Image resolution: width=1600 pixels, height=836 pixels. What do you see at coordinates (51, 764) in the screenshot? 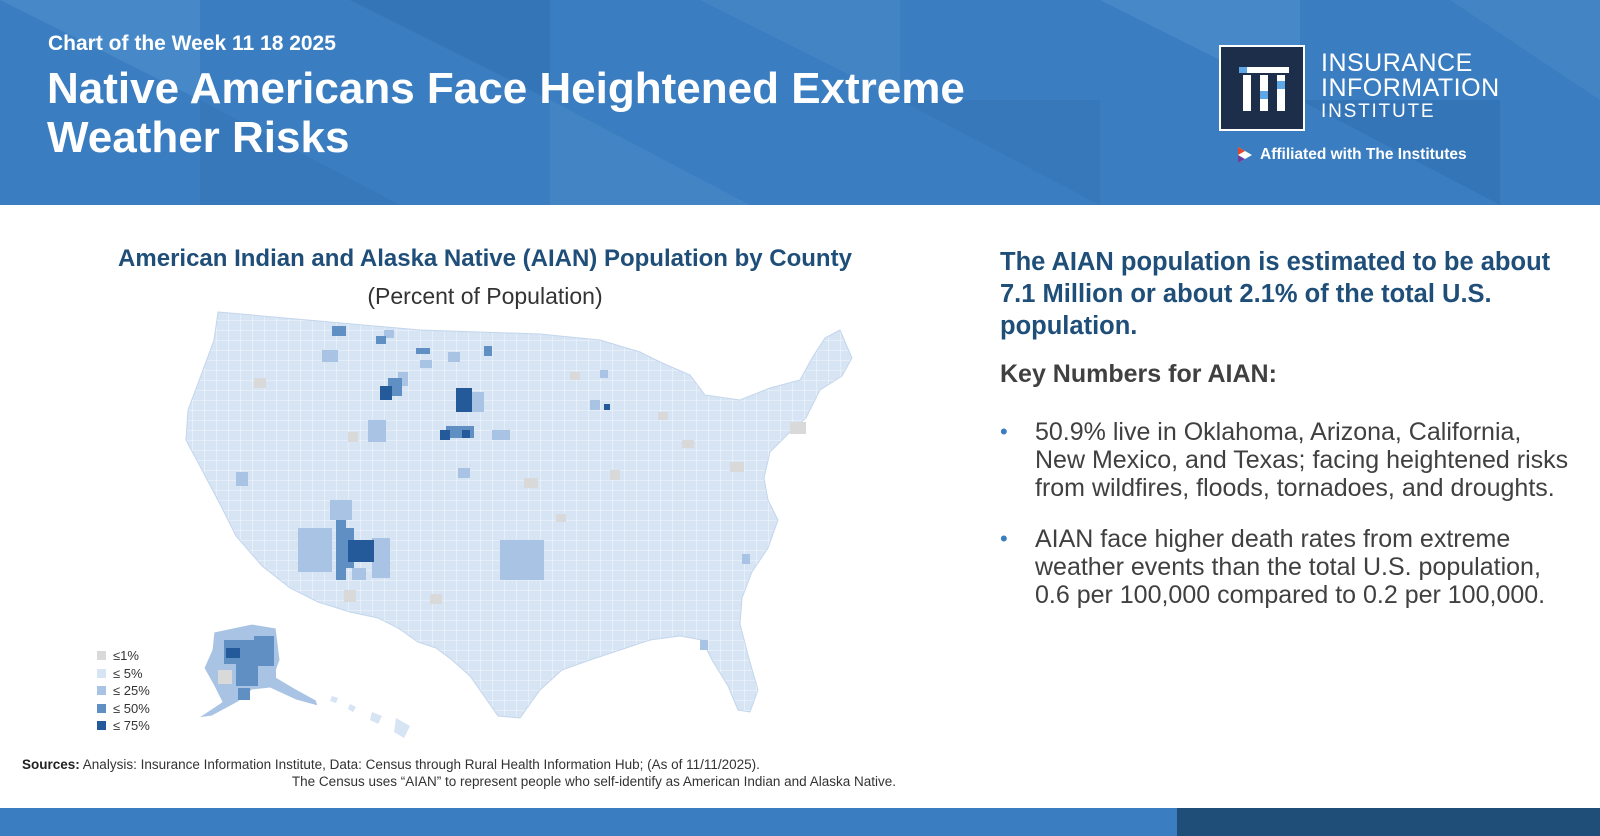
I see `sources-label: Sources:` at bounding box center [51, 764].